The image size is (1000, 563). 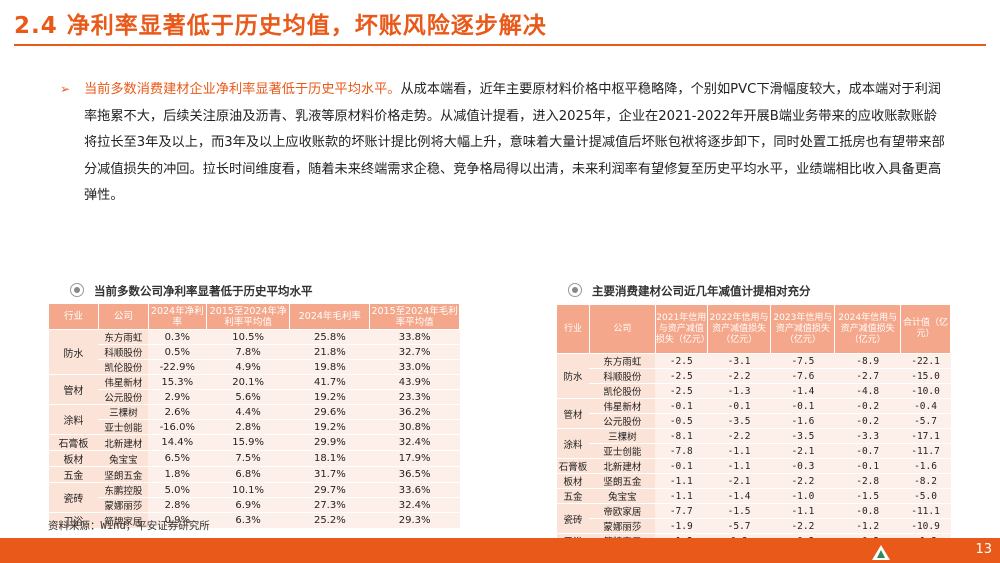 What do you see at coordinates (573, 466) in the screenshot?
I see `industry-cell: 石膏板` at bounding box center [573, 466].